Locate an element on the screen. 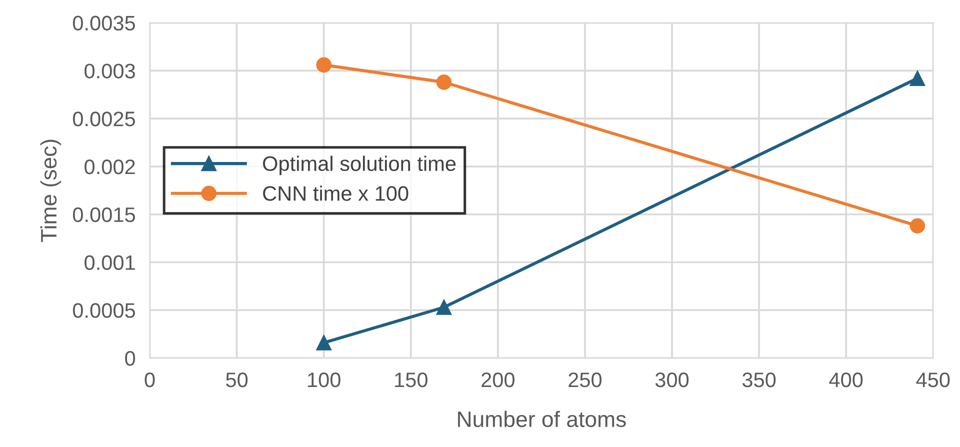  y-tick-label: 0.0005 is located at coordinates (104, 310).